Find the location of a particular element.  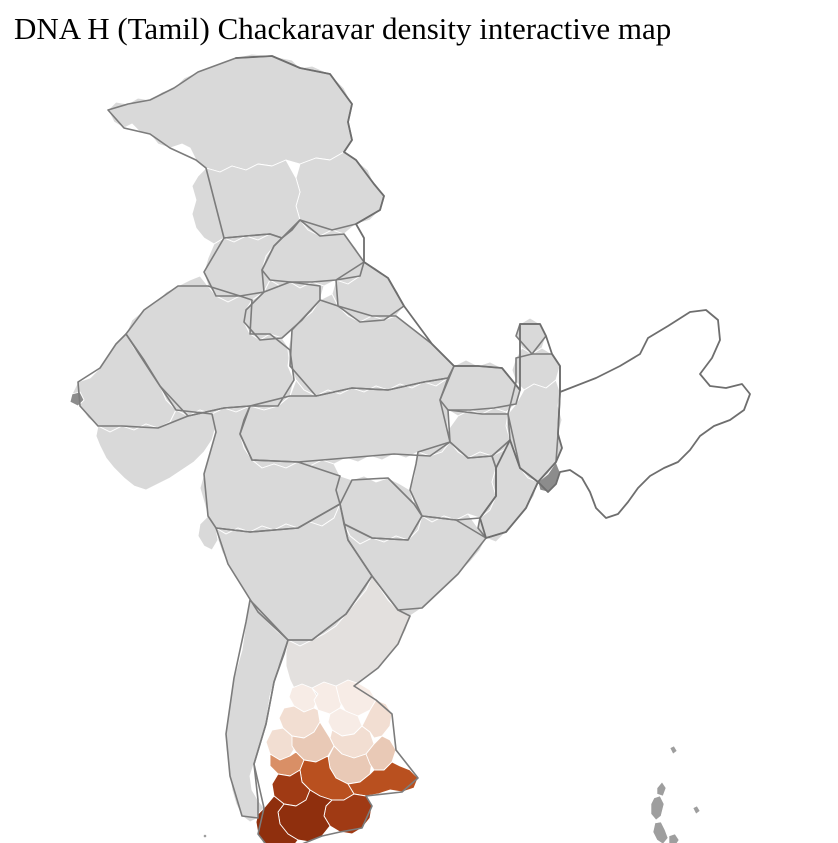

district-tiruvarur-nagapattinam is located at coordinates (377, 719).